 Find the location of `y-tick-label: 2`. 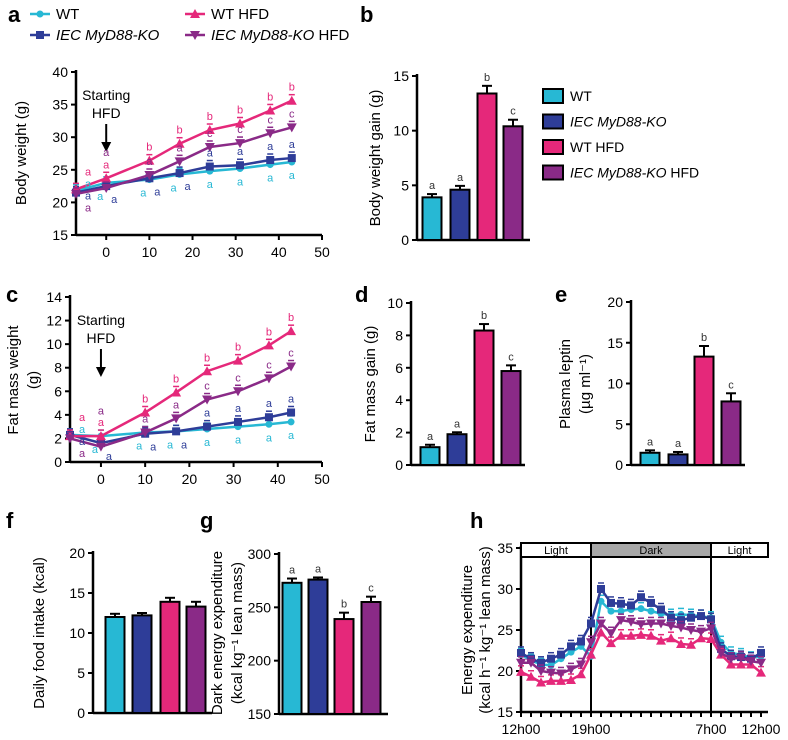

y-tick-label: 2 is located at coordinates (399, 433).